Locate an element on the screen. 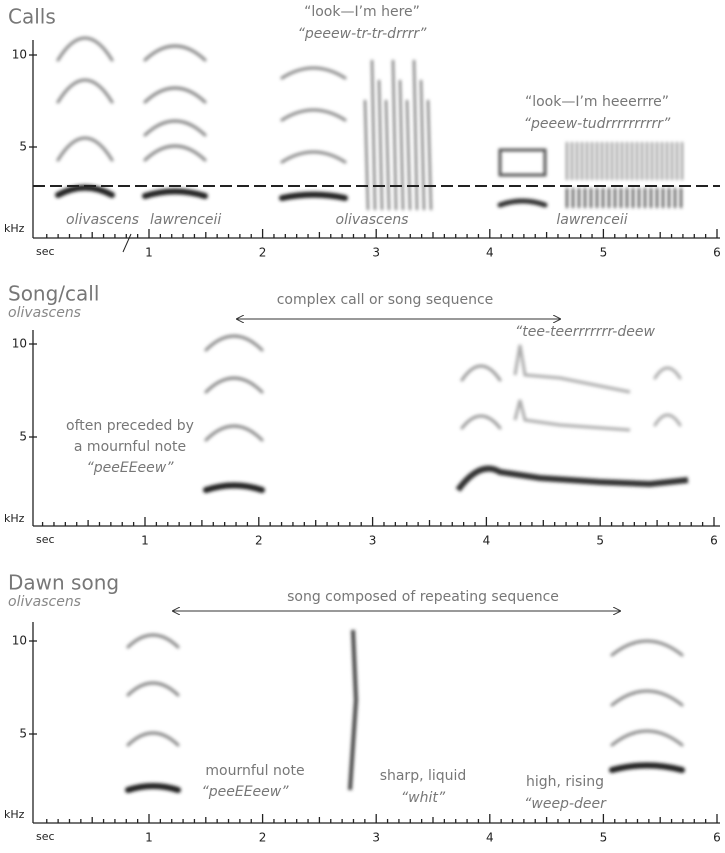  annotation: “look—I’m heeerrre” is located at coordinates (597, 102).